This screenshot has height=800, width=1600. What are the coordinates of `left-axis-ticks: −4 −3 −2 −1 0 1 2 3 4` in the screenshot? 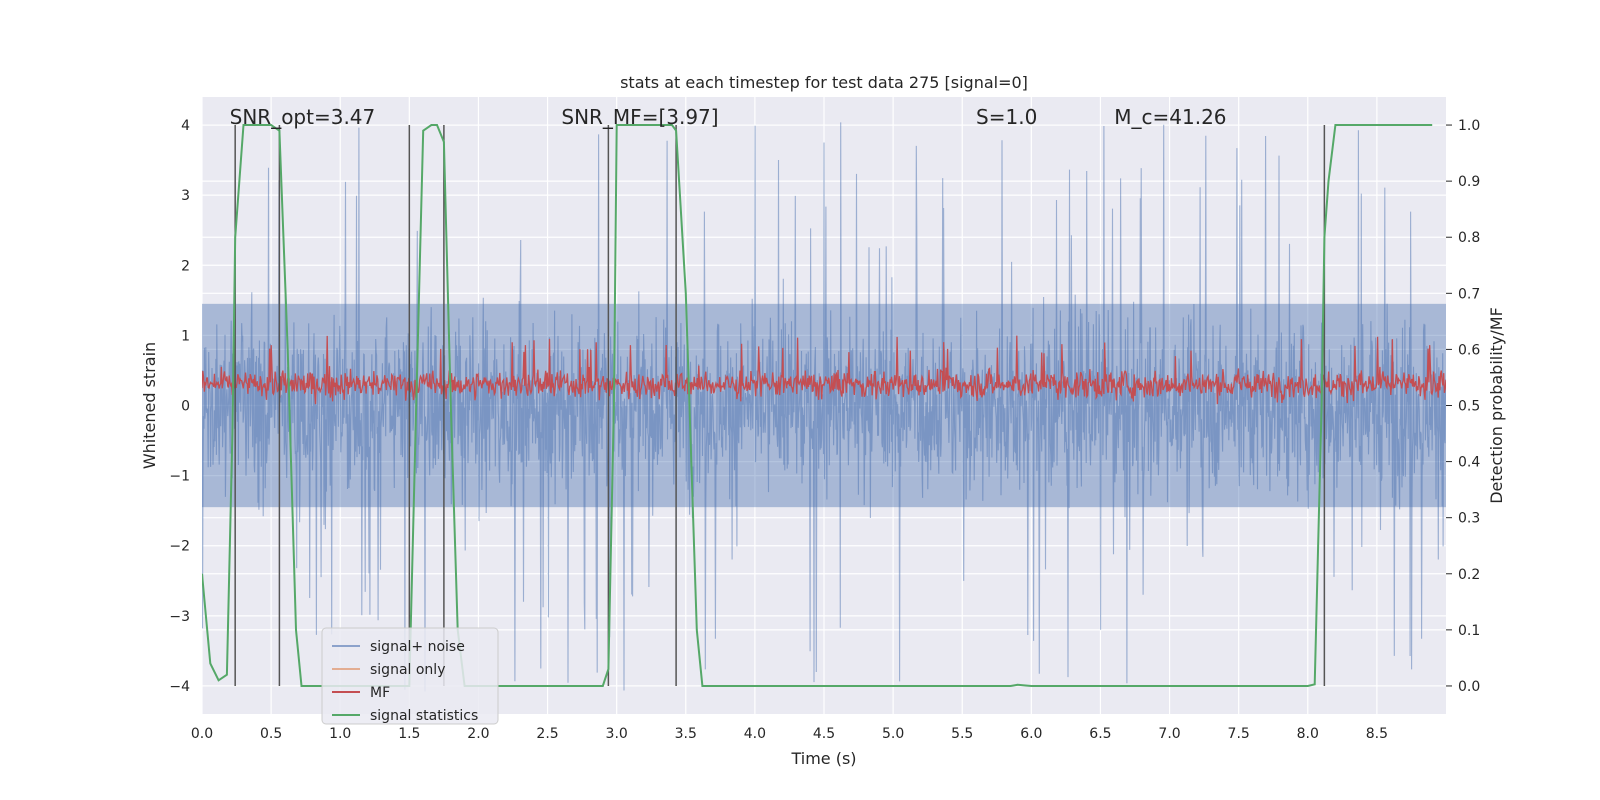 It's located at (179, 406).